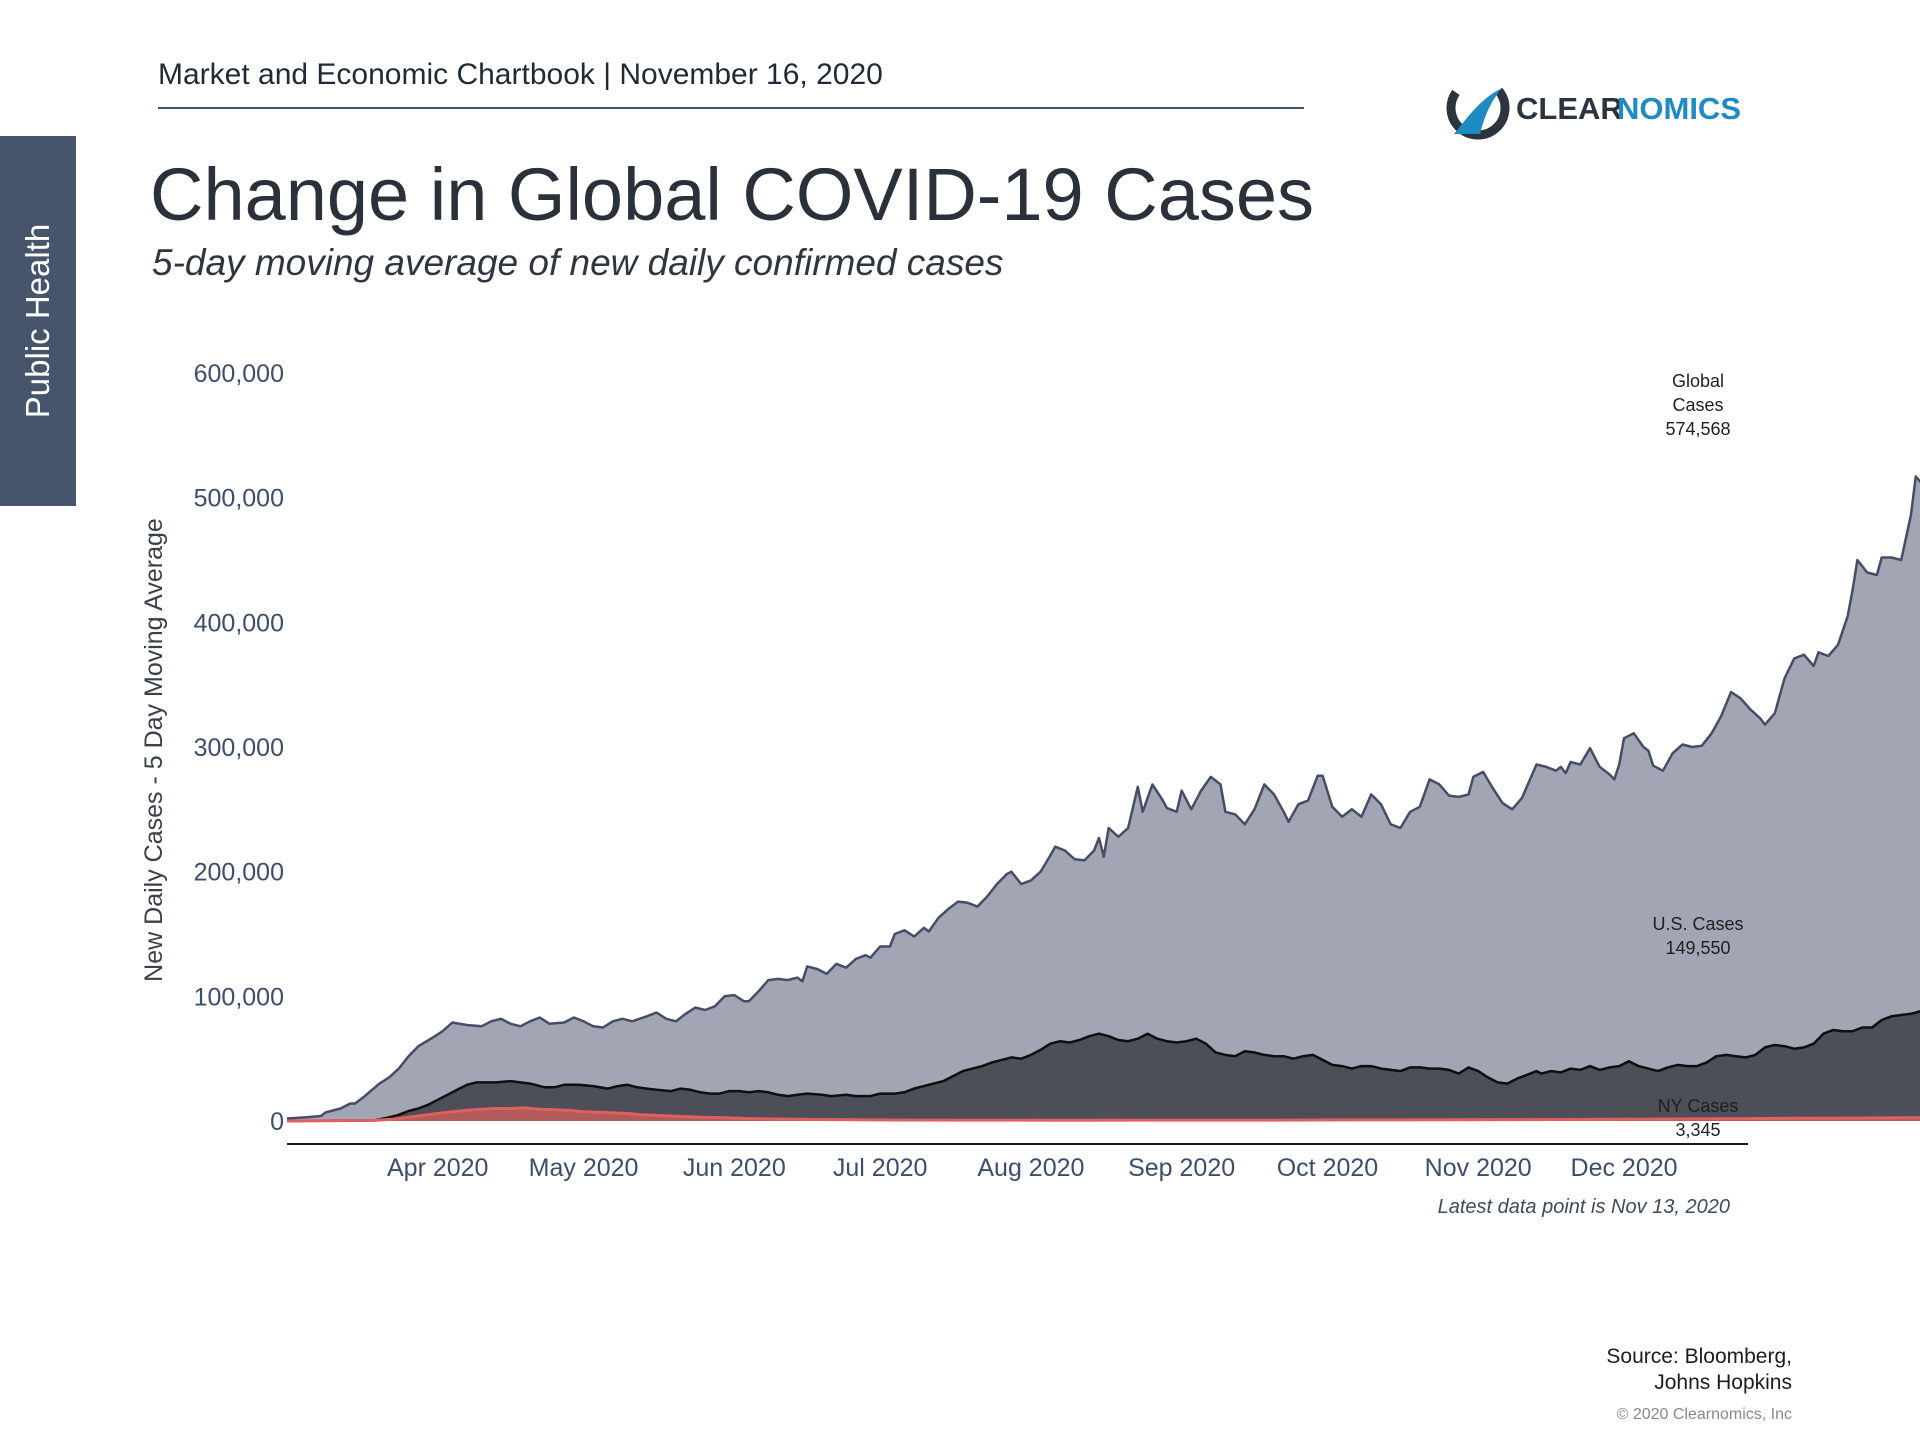 Image resolution: width=1920 pixels, height=1440 pixels. I want to click on us-cases-area, so click(1103, 1066).